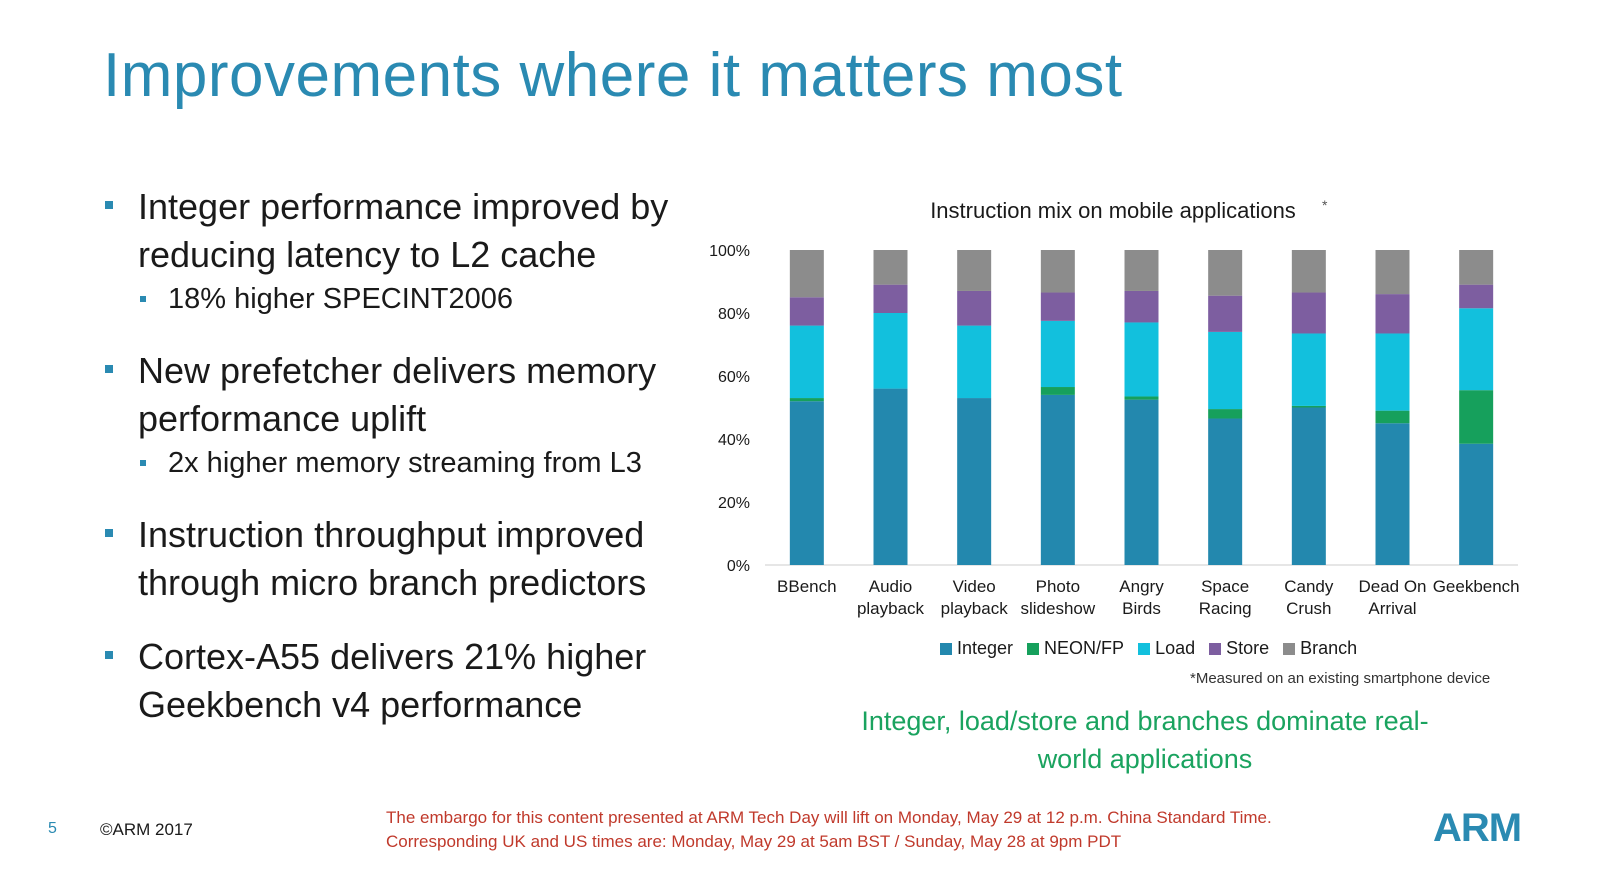  Describe the element at coordinates (1392, 608) in the screenshot. I see `x-tick-label: Arrival` at that location.